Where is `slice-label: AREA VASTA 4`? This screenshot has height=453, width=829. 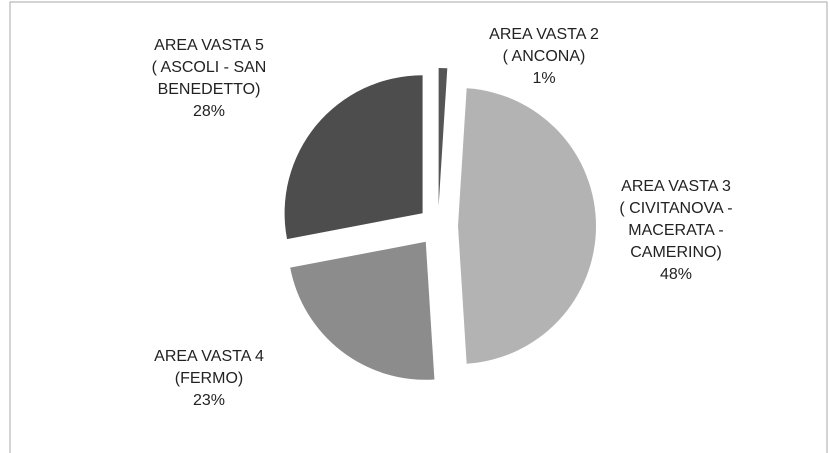
slice-label: AREA VASTA 4 is located at coordinates (209, 356).